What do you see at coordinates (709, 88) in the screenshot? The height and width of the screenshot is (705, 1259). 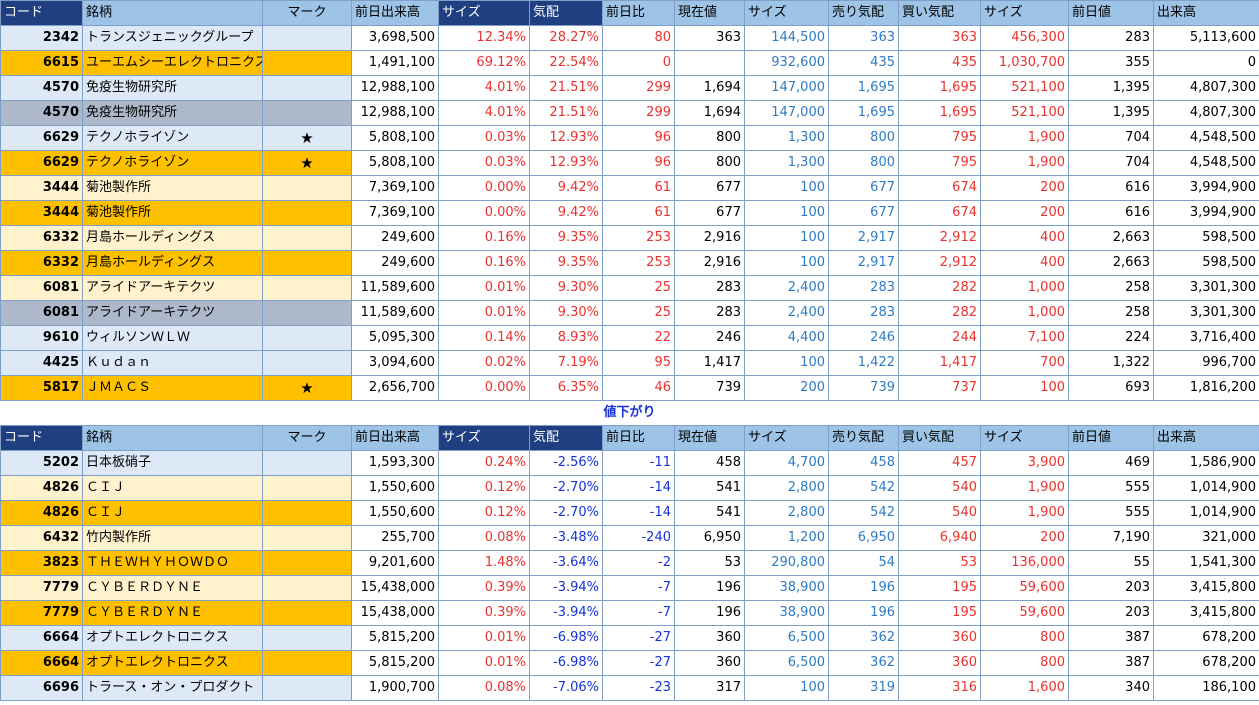 I see `current-price: 1,694` at bounding box center [709, 88].